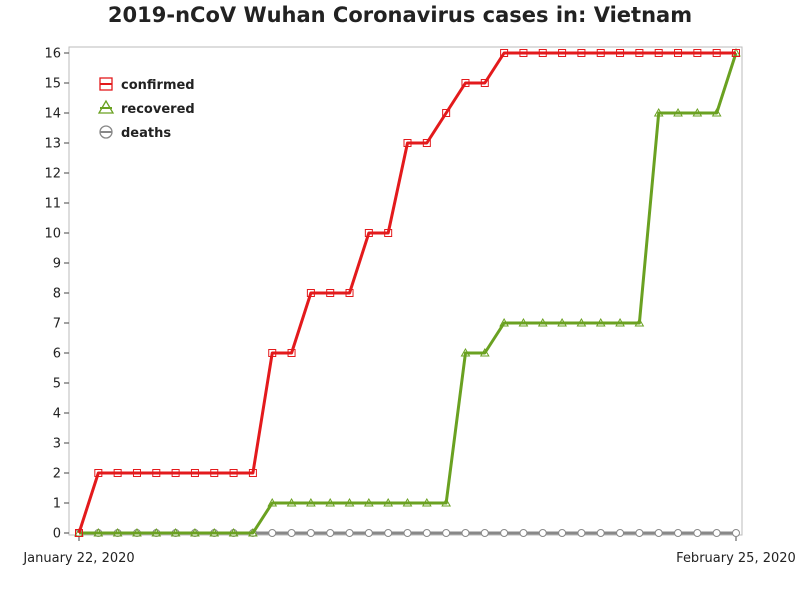 The image size is (800, 600). I want to click on y-tick-label: 16, so click(52, 54).